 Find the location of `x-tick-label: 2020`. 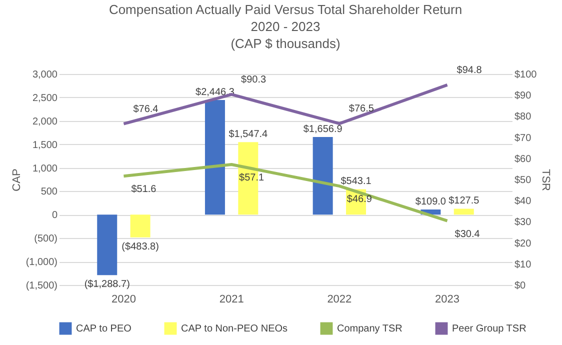

x-tick-label: 2020 is located at coordinates (123, 300).